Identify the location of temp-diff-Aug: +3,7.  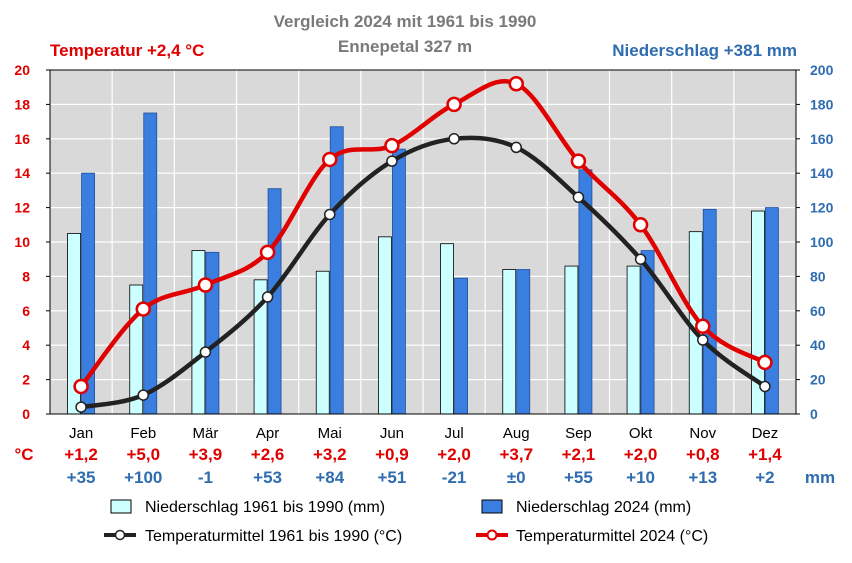
(516, 454).